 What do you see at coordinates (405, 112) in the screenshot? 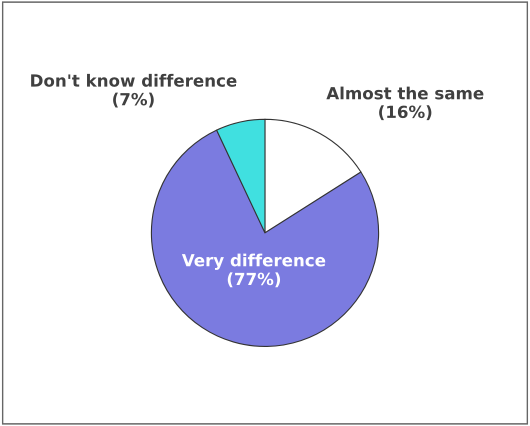
I see `data-label: (16%)` at bounding box center [405, 112].